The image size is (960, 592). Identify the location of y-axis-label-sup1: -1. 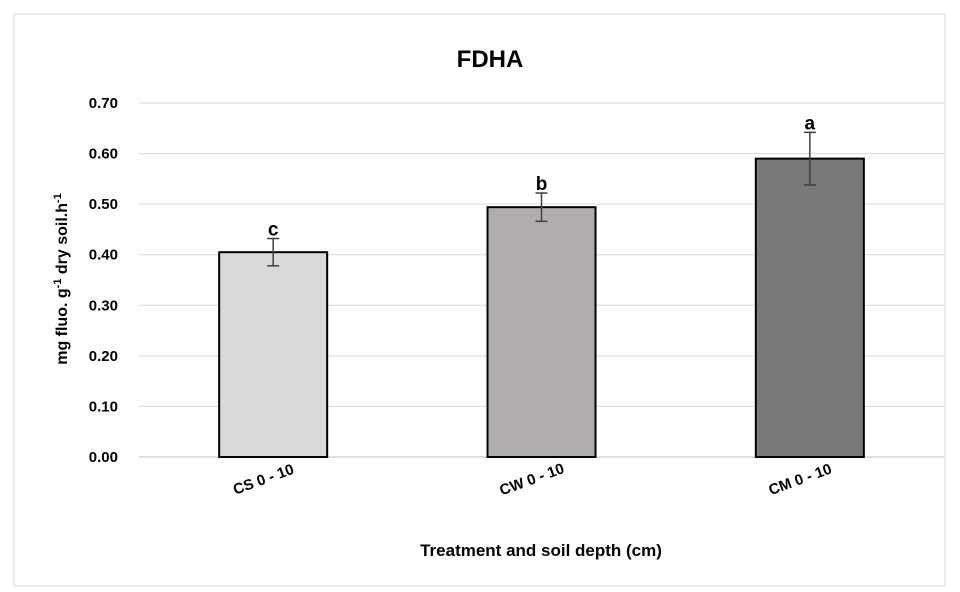
(58, 284).